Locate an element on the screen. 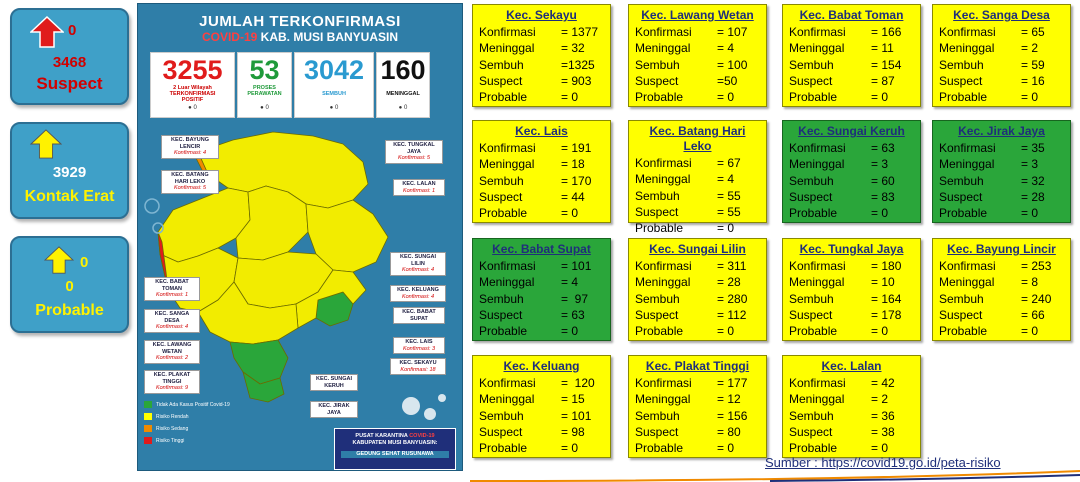  stat-value: = 18 is located at coordinates (573, 164).